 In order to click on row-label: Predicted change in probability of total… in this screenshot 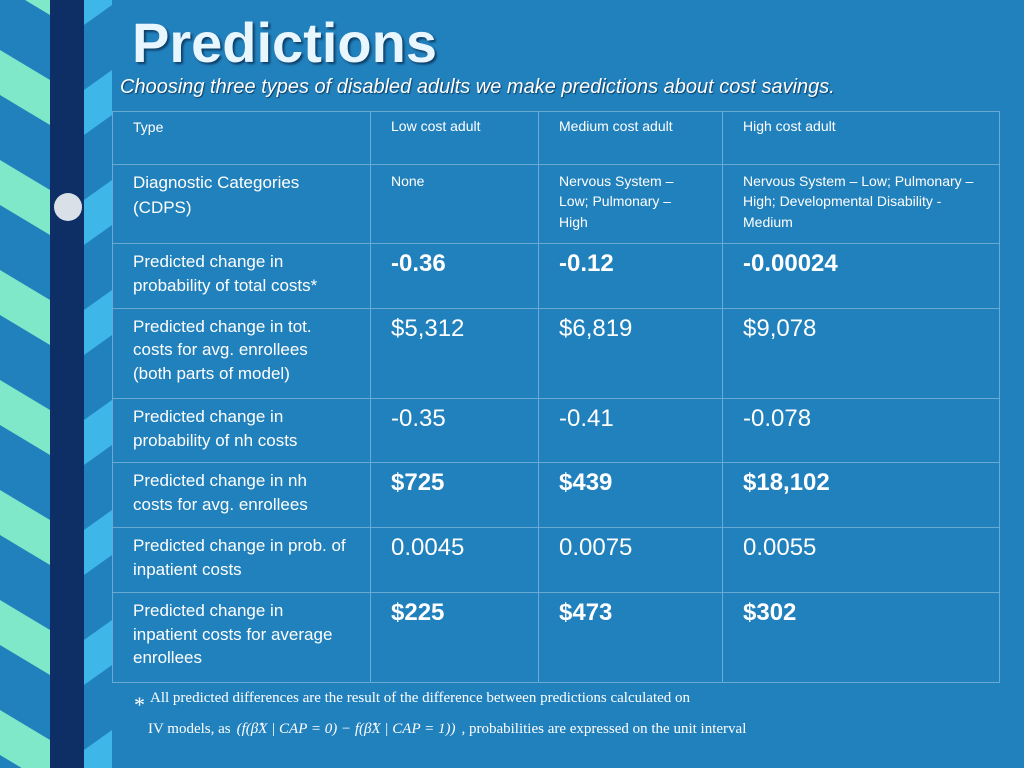, I will do `click(241, 275)`.